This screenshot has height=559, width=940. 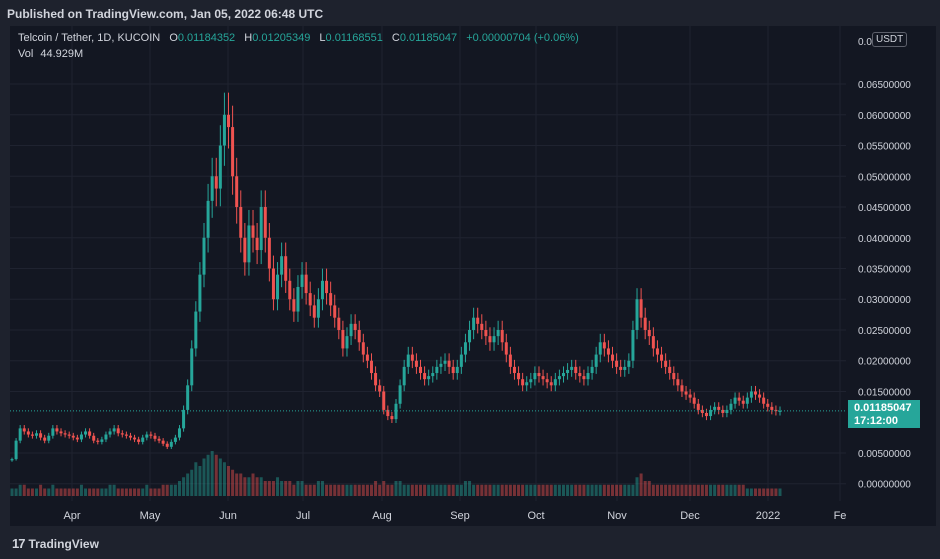 What do you see at coordinates (884, 270) in the screenshot?
I see `y-tick-label: 0.03500000` at bounding box center [884, 270].